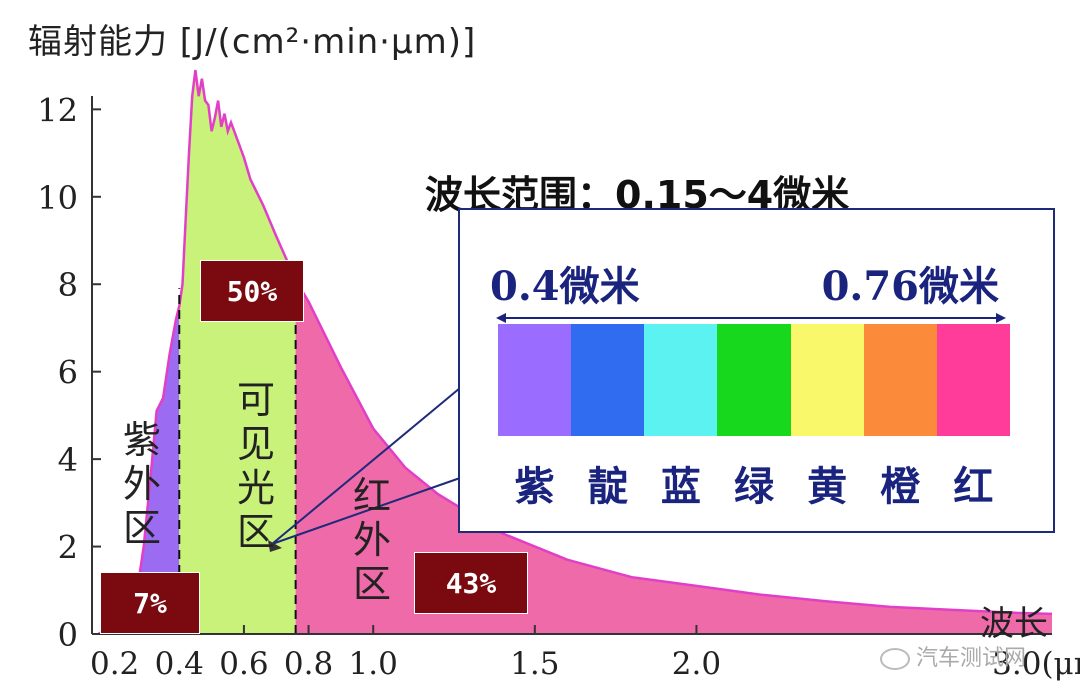 The height and width of the screenshot is (700, 1080). I want to click on spectrum-color-name: 绿, so click(753, 487).